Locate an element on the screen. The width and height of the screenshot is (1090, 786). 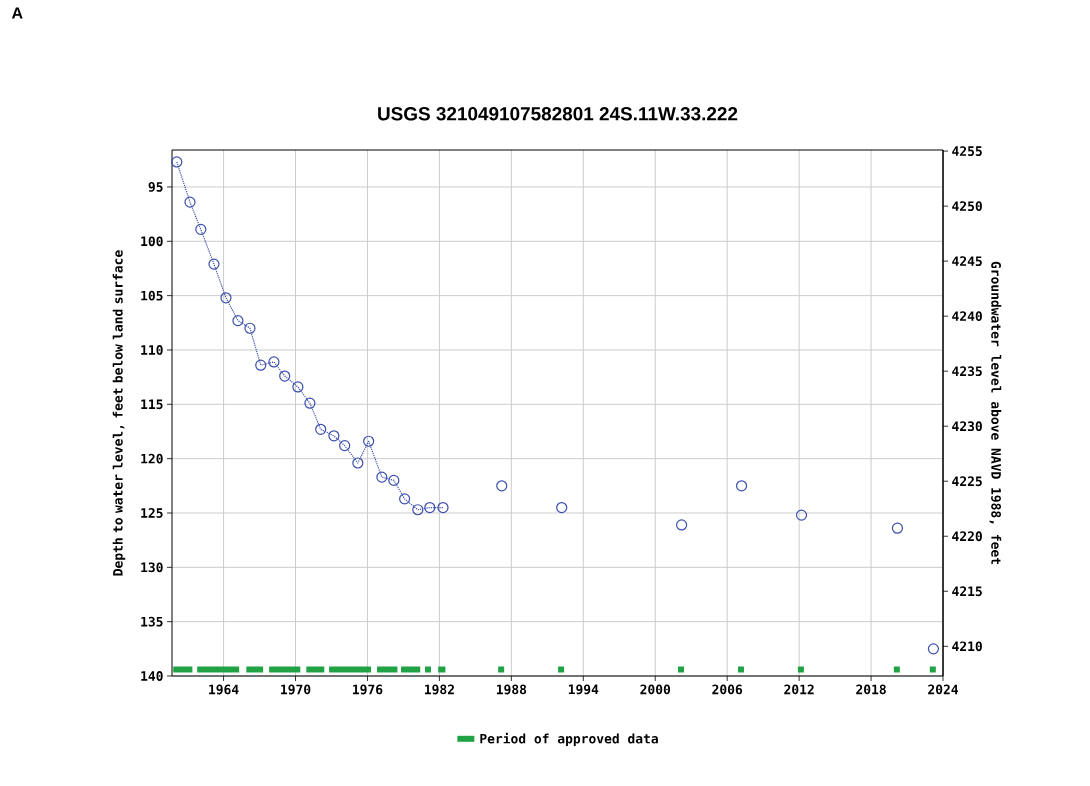
y2-tick-label: 4220 is located at coordinates (967, 536).